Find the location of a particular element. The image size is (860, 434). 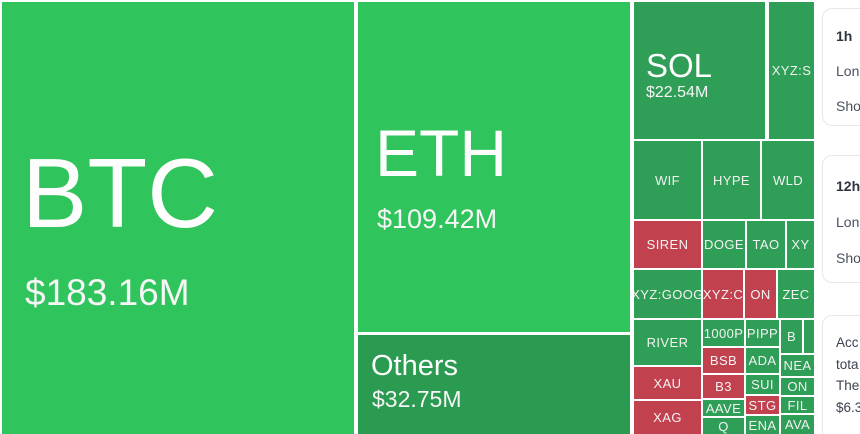

tile-xag-label: XAG is located at coordinates (667, 417).